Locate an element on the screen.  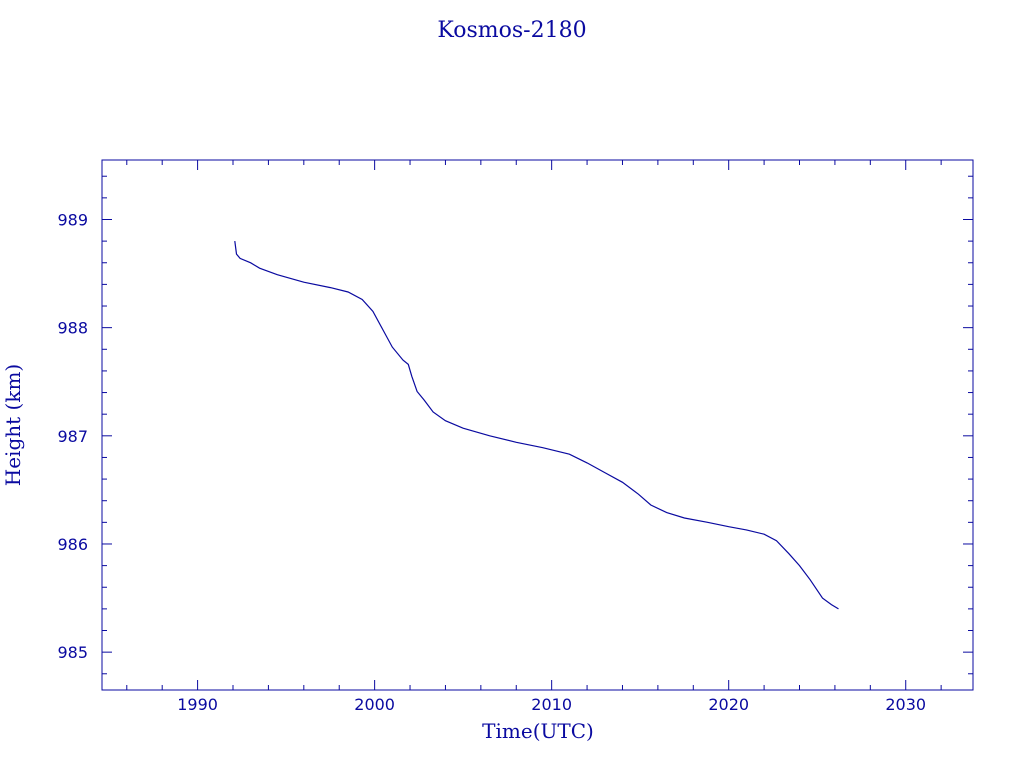
x-tick-label: 2020 is located at coordinates (728, 704).